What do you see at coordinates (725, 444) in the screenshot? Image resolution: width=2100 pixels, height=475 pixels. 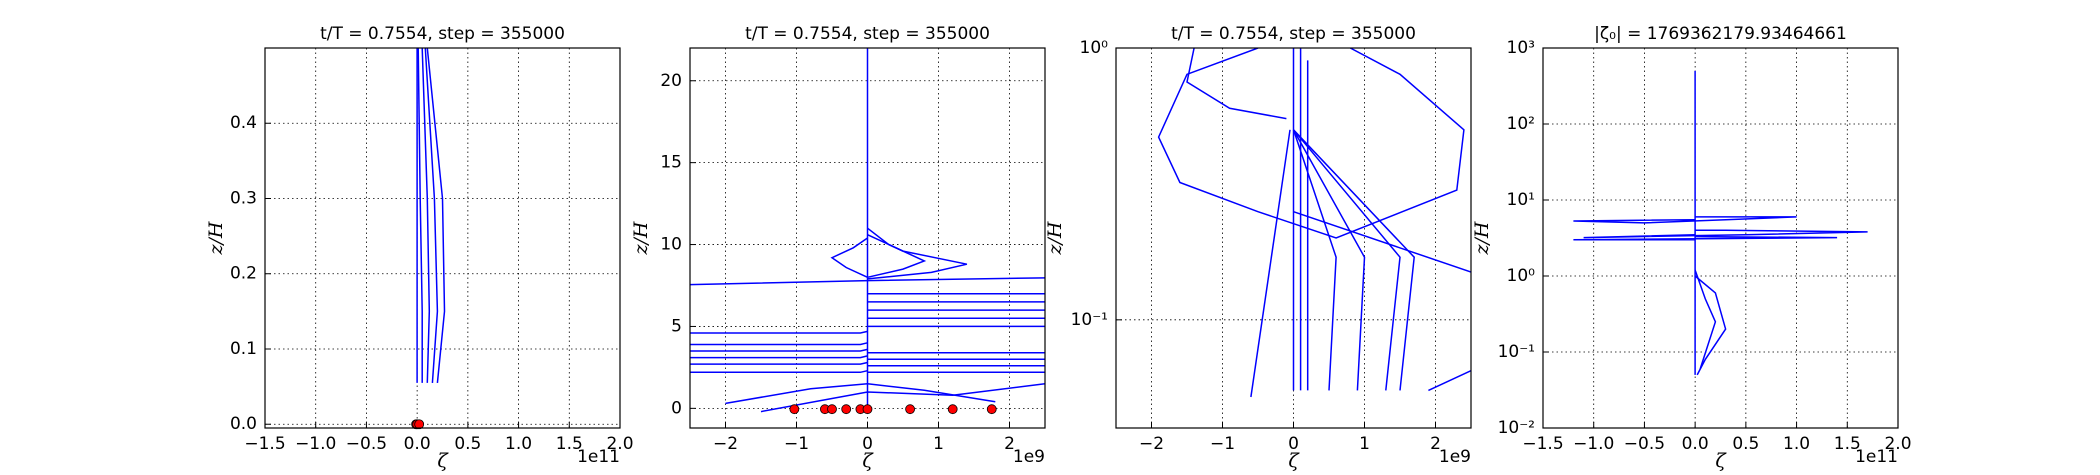 I see `x-tick-label: −2` at bounding box center [725, 444].